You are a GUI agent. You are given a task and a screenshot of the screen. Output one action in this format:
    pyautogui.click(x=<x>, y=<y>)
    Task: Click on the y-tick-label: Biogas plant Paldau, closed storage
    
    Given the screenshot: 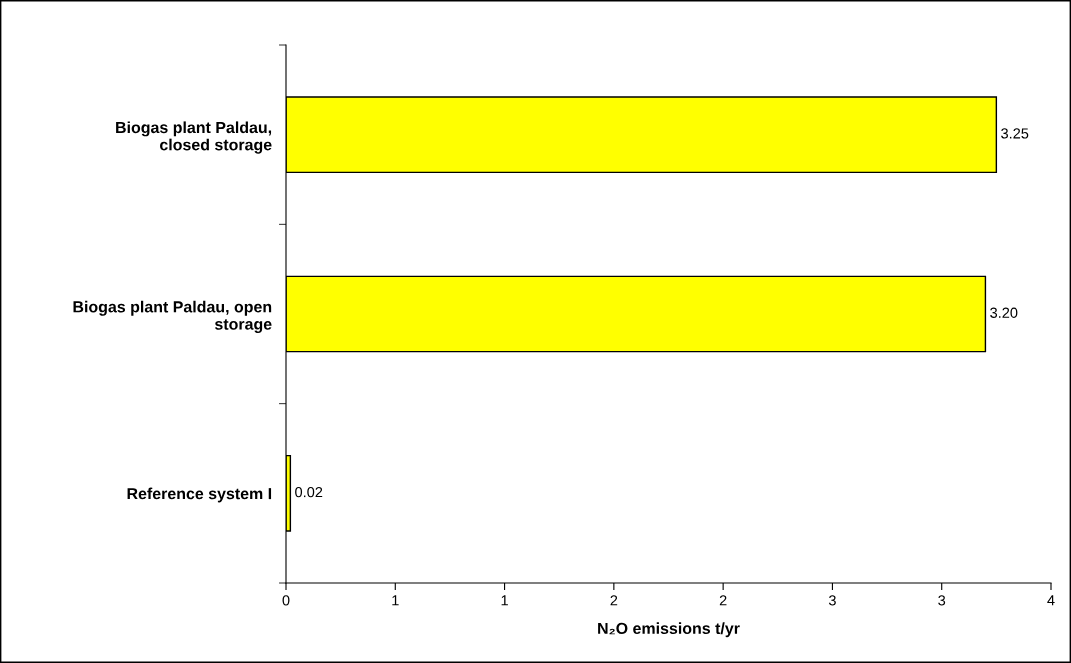 What is the action you would take?
    pyautogui.click(x=194, y=137)
    